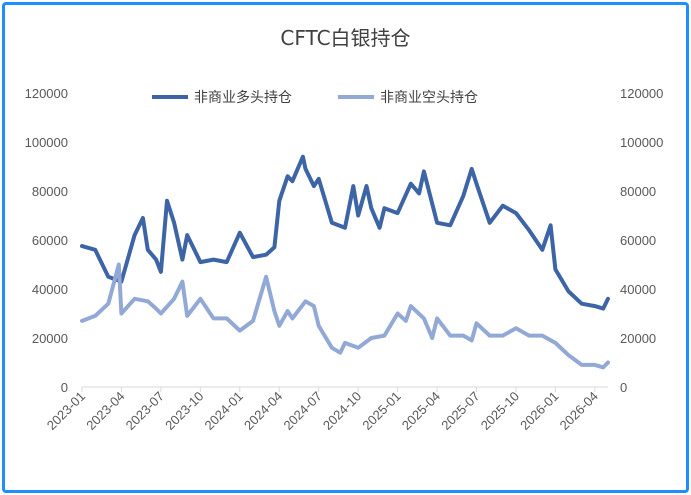 Image resolution: width=691 pixels, height=495 pixels. What do you see at coordinates (50, 191) in the screenshot?
I see `y-tick-label-left: 80000` at bounding box center [50, 191].